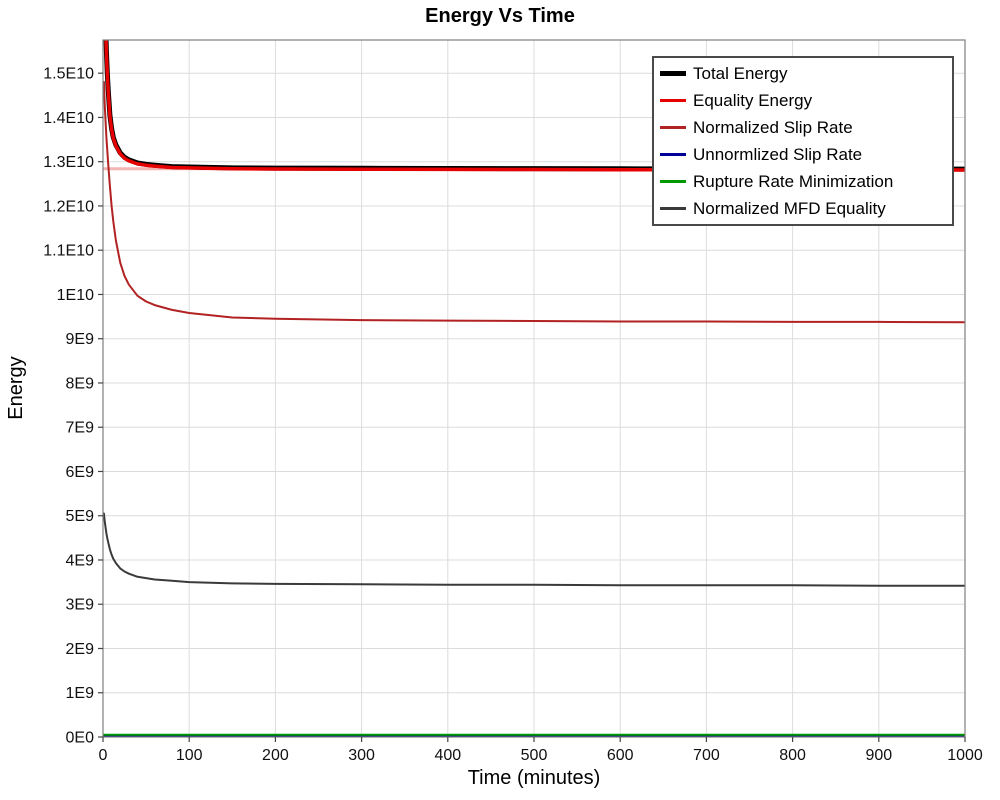  What do you see at coordinates (80, 383) in the screenshot?
I see `y-tick-label: 8E9` at bounding box center [80, 383].